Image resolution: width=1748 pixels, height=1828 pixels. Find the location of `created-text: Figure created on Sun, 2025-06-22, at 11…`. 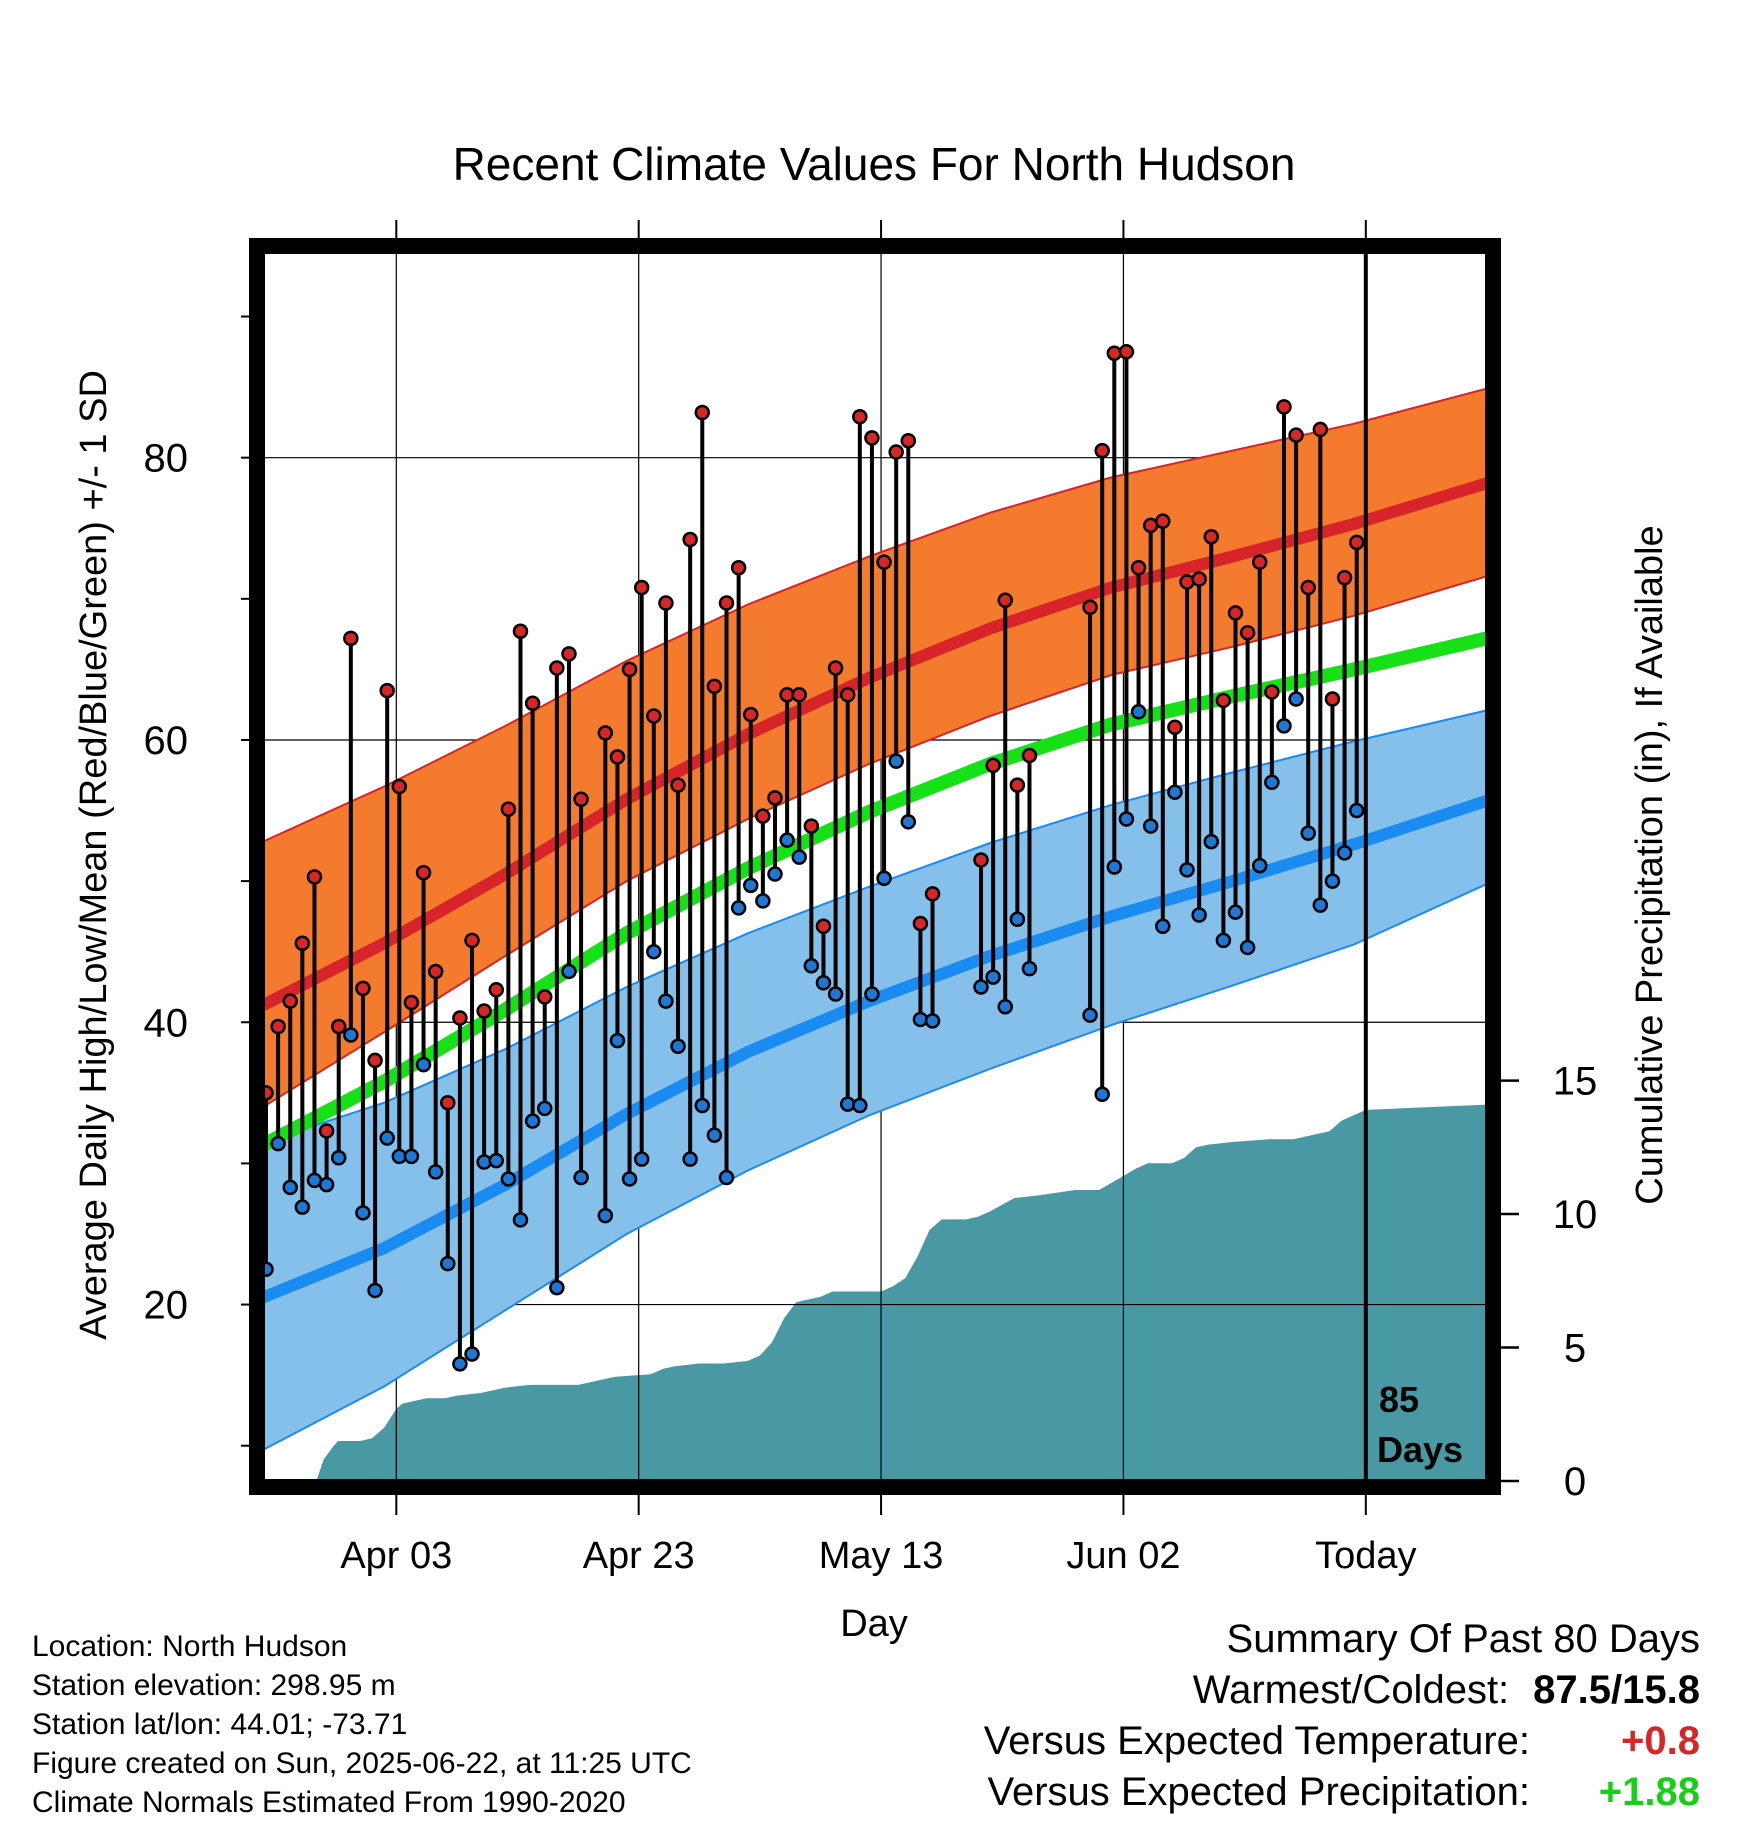

created-text: Figure created on Sun, 2025-06-22, at 11… is located at coordinates (362, 1763).